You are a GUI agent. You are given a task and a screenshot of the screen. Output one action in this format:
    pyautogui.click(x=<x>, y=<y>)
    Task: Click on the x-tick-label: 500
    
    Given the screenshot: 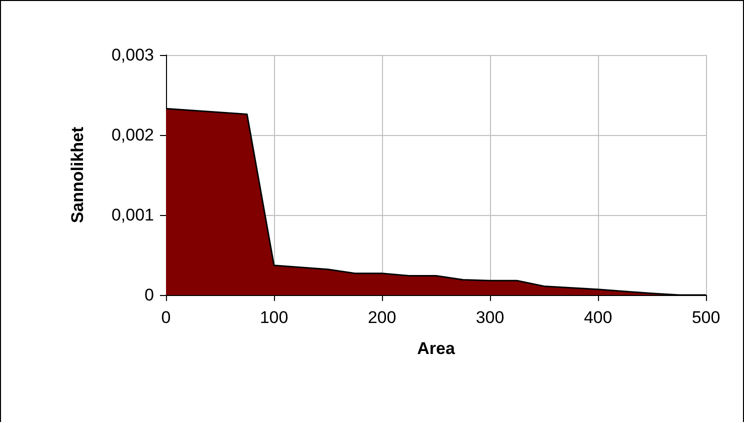 What is the action you would take?
    pyautogui.click(x=706, y=317)
    